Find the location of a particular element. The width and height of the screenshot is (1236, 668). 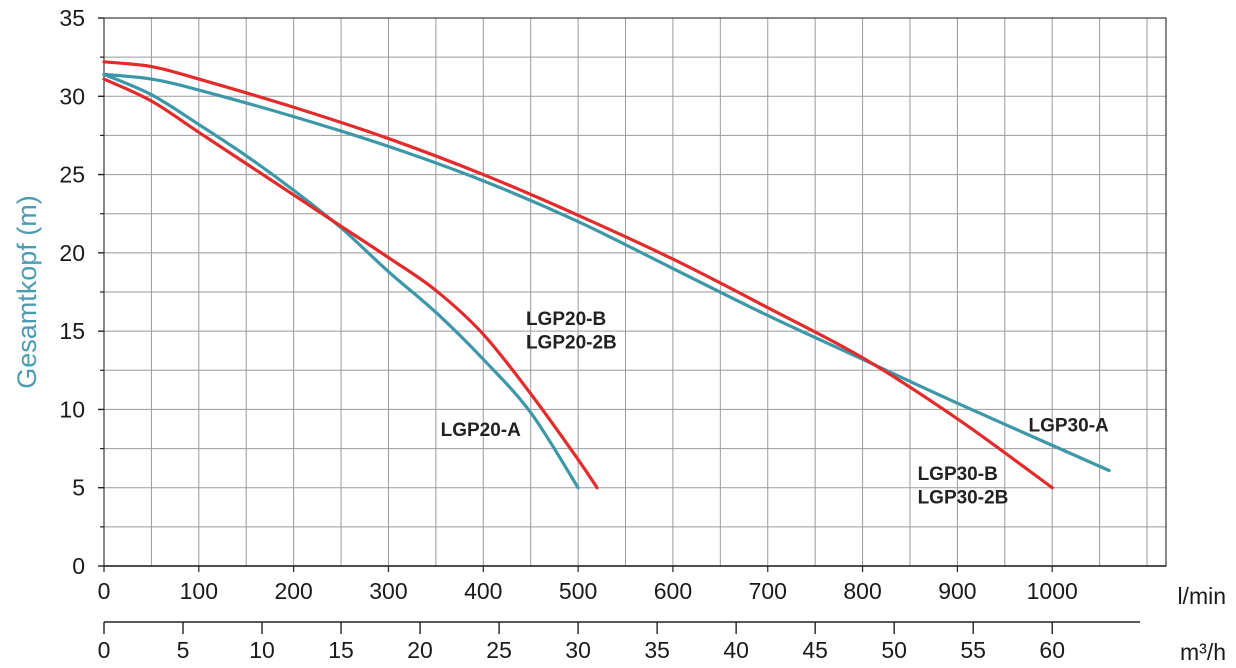

x2-tick-label: 30 is located at coordinates (578, 650).